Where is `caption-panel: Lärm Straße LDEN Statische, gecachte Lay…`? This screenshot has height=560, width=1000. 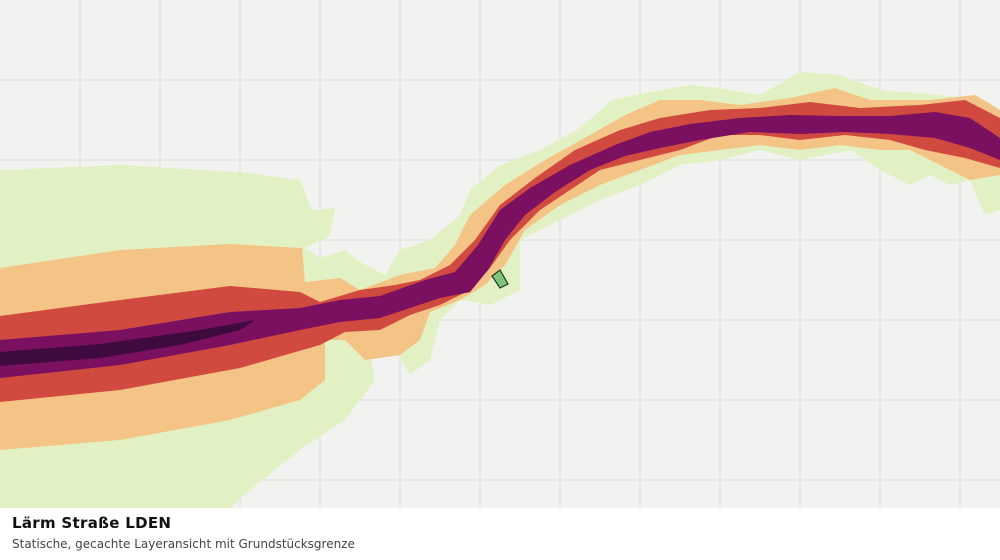
caption-panel: Lärm Straße LDEN Statische, gecachte Lay… is located at coordinates (500, 534).